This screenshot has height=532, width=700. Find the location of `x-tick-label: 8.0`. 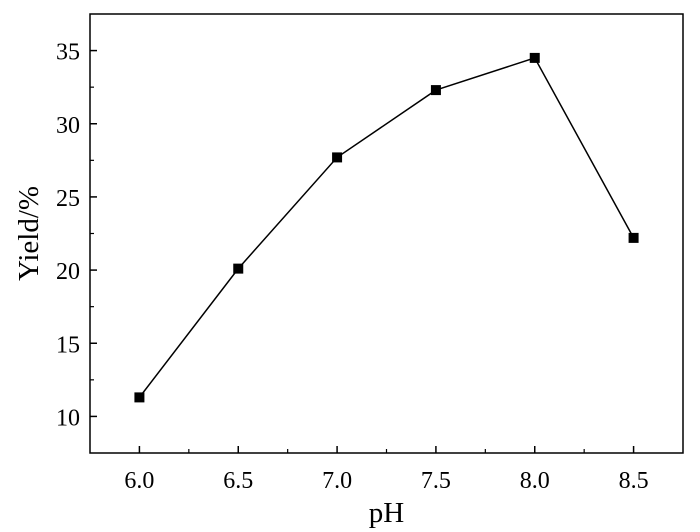

x-tick-label: 8.0 is located at coordinates (535, 481).